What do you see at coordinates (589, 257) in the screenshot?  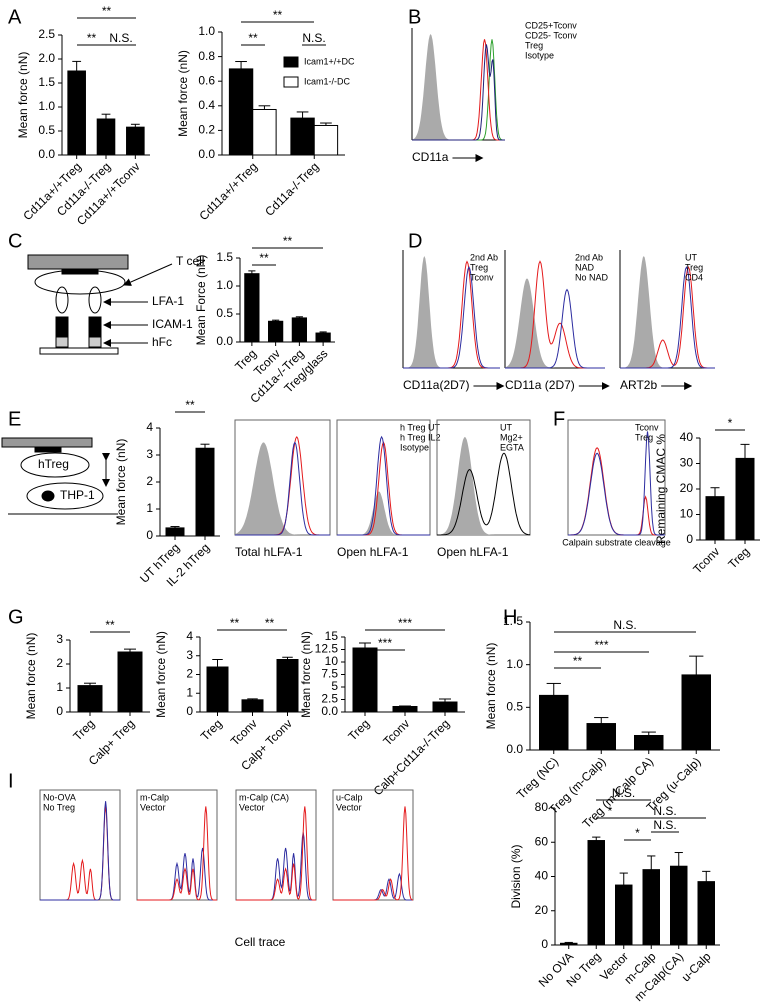 I see `legend-label: 2nd Ab` at bounding box center [589, 257].